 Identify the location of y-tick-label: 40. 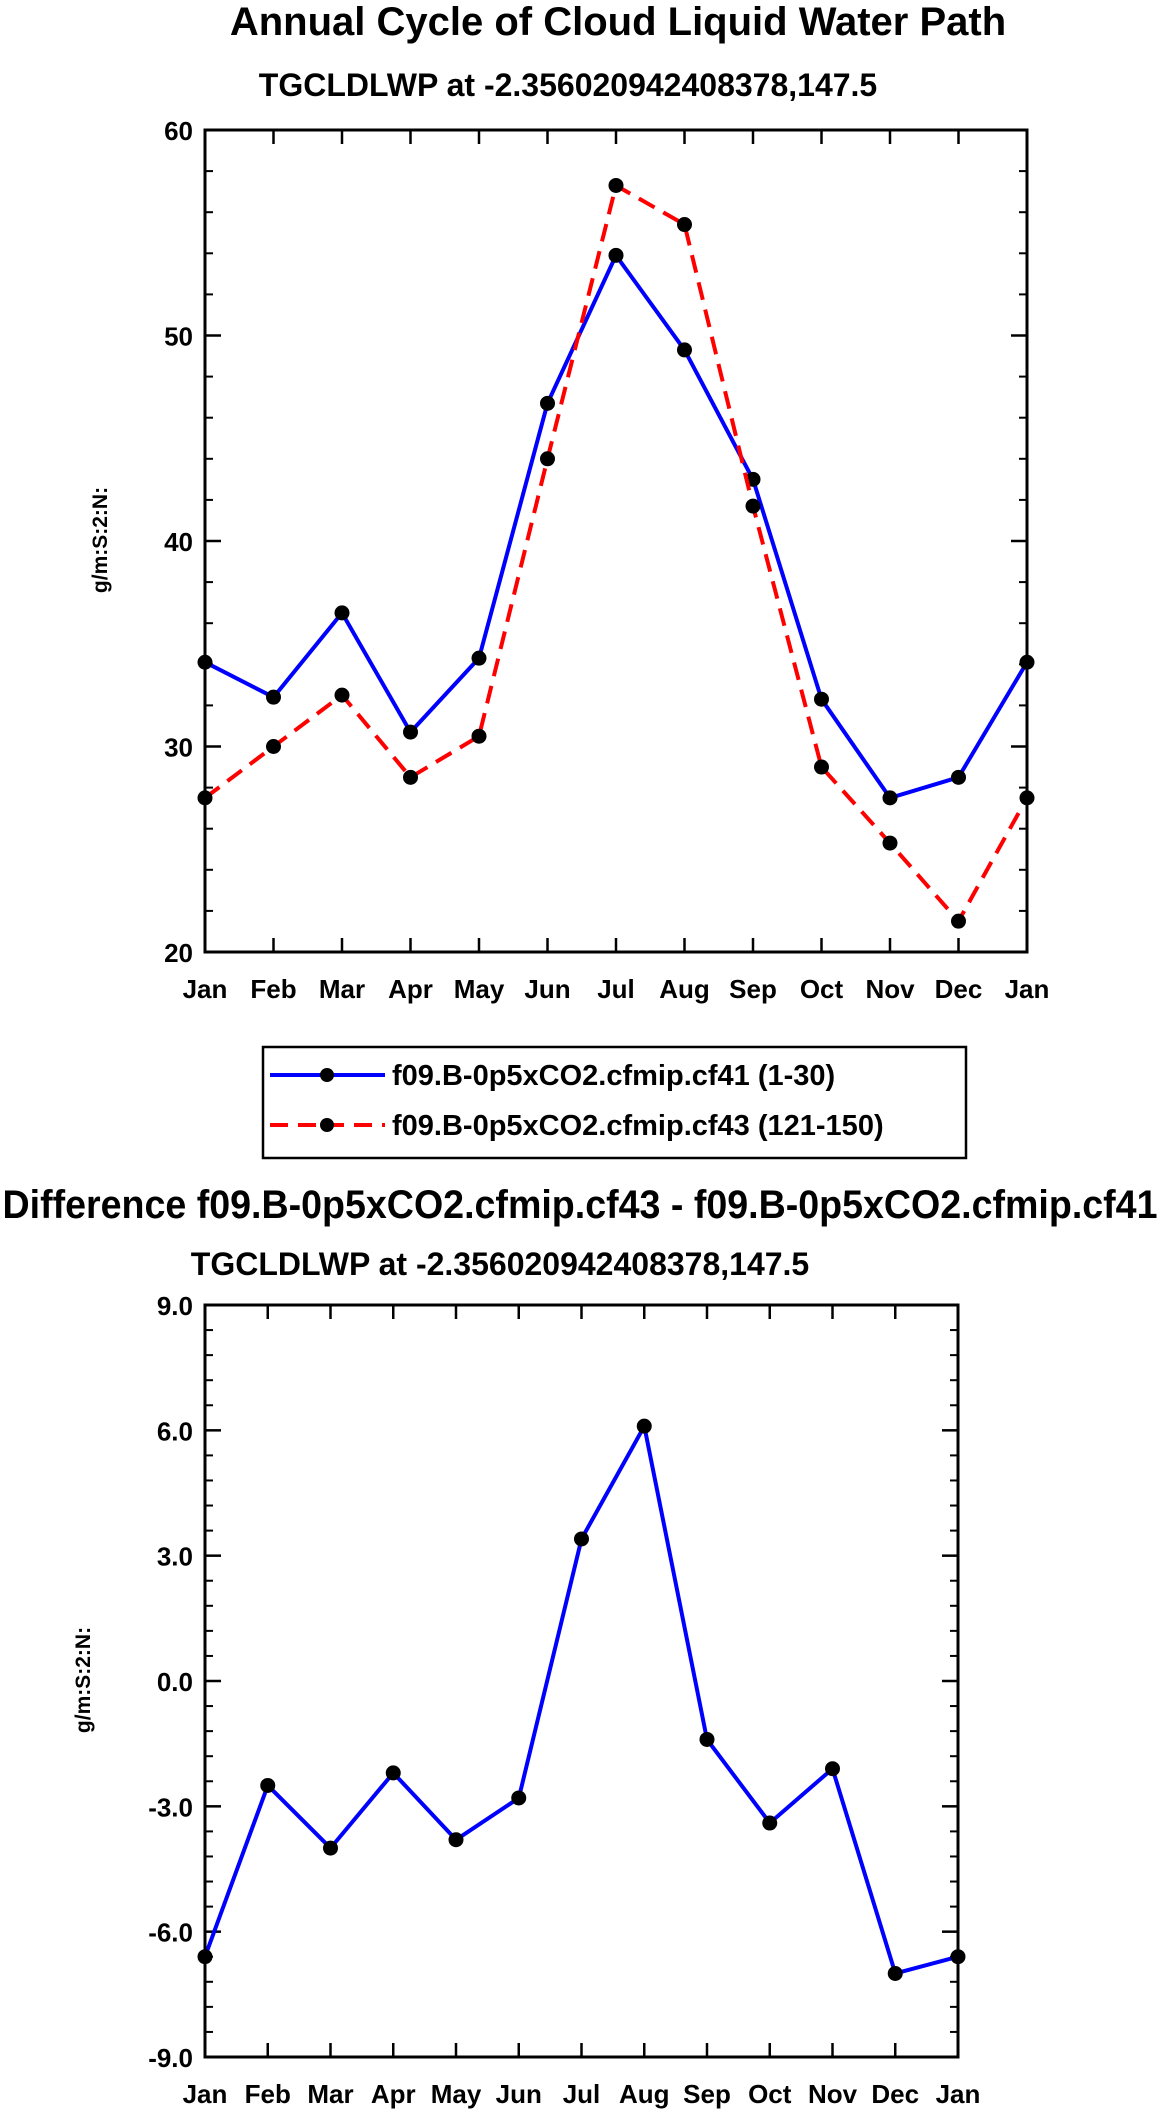
(178, 542).